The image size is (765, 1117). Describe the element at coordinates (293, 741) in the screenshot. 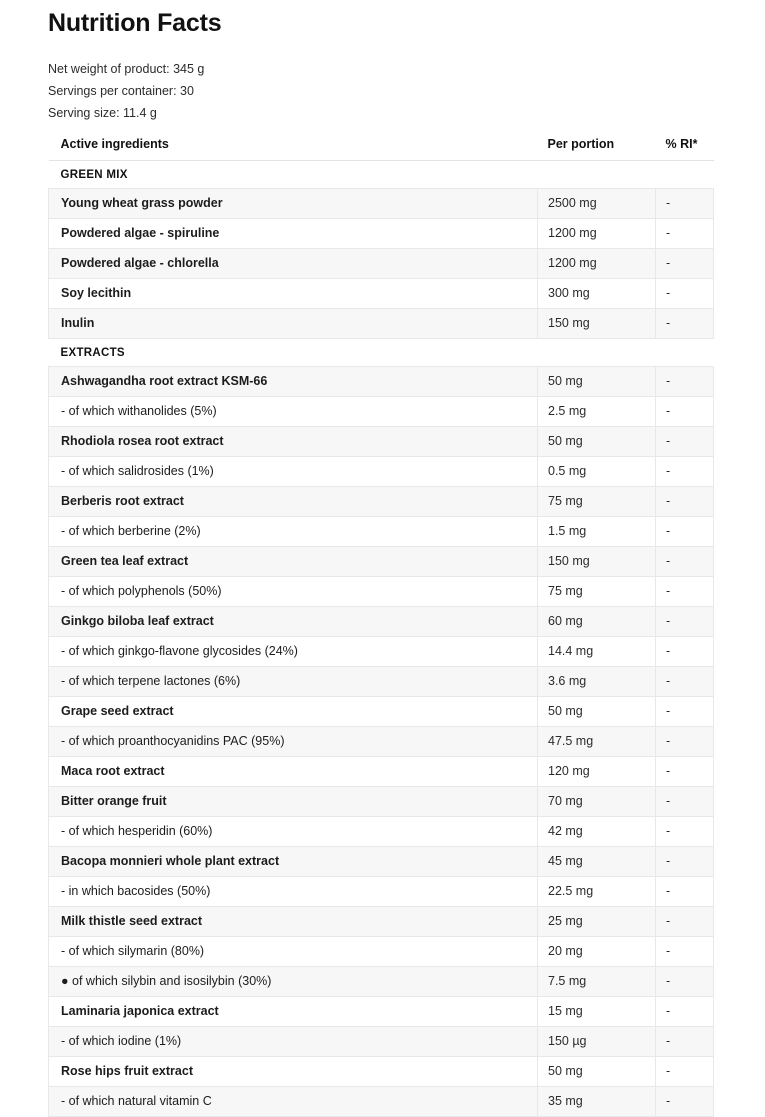

I see `ingredient-name: - of which proanthocyanidins PAC (95%)` at that location.